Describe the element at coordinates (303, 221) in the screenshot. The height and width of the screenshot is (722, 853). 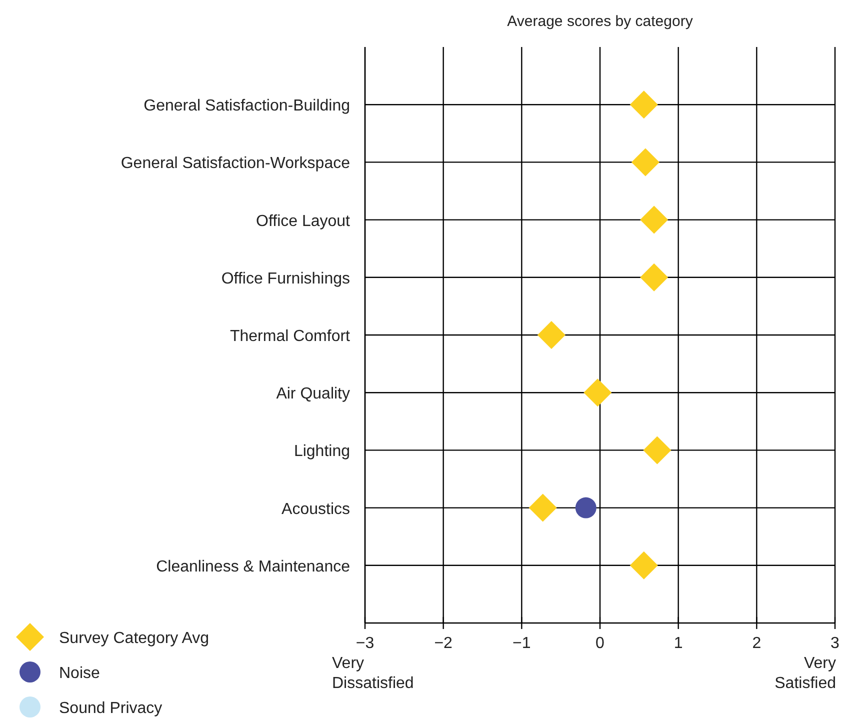
I see `y-tick-label: Office Layout` at that location.